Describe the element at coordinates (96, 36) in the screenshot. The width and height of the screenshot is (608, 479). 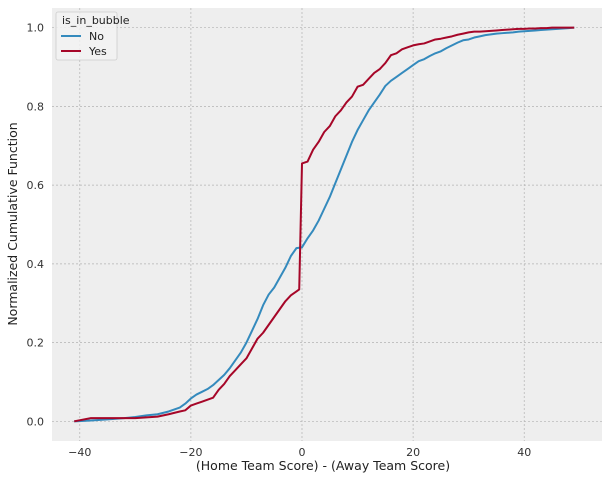
I see `legend-label-no: No` at that location.